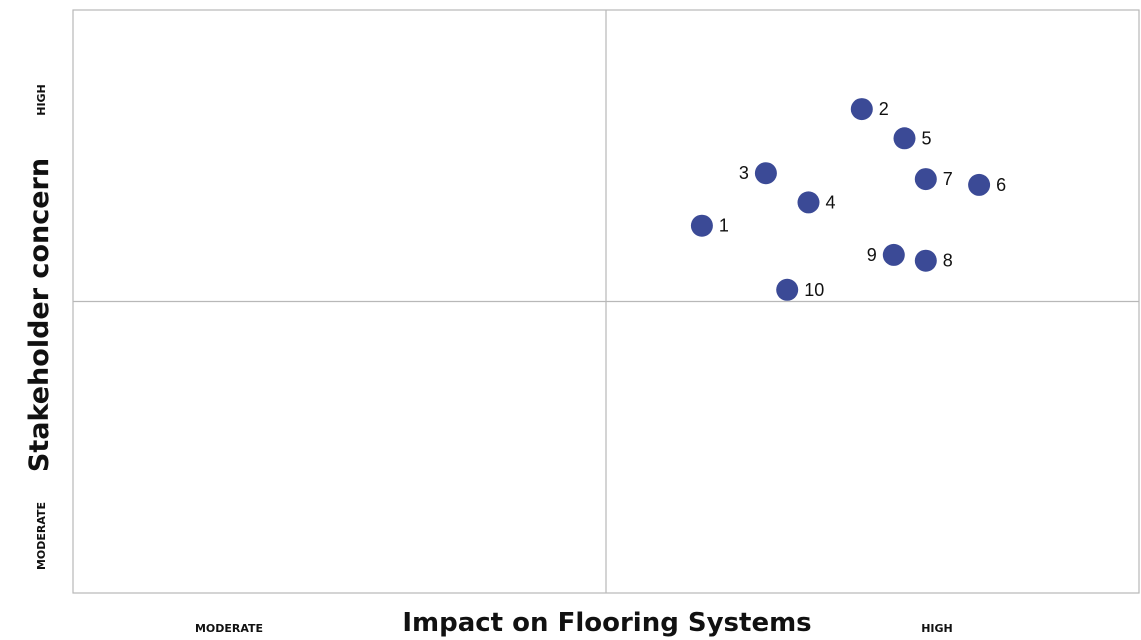  I want to click on data-points: 1 2 3 4 5 6 7 8 9 10, so click(848, 199).